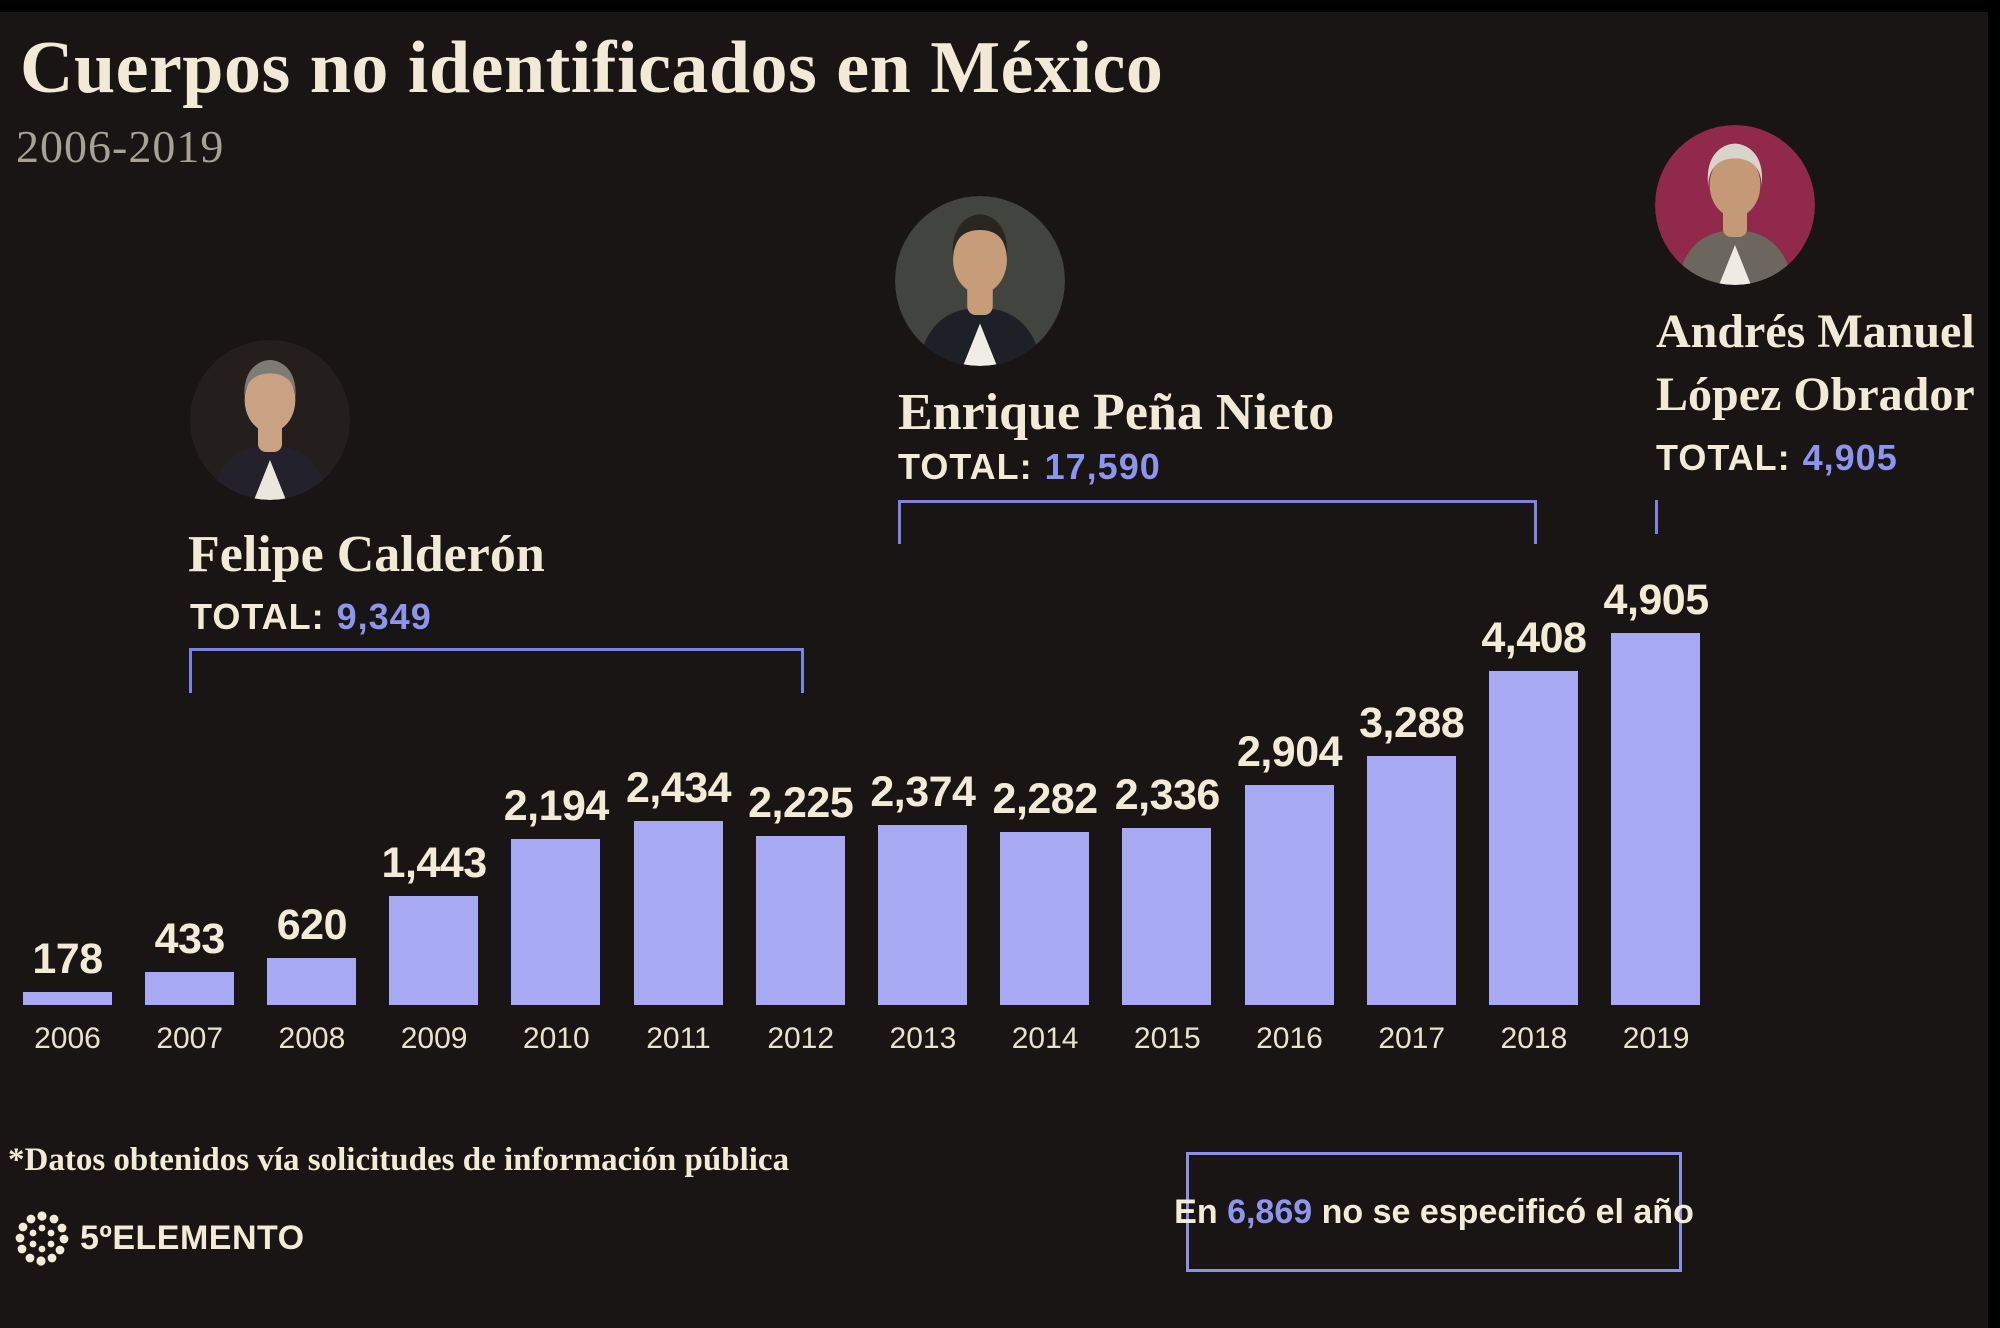 The image size is (2000, 1328). What do you see at coordinates (192, 1237) in the screenshot?
I see `logo-wordmark: 5ºELEMENTO` at bounding box center [192, 1237].